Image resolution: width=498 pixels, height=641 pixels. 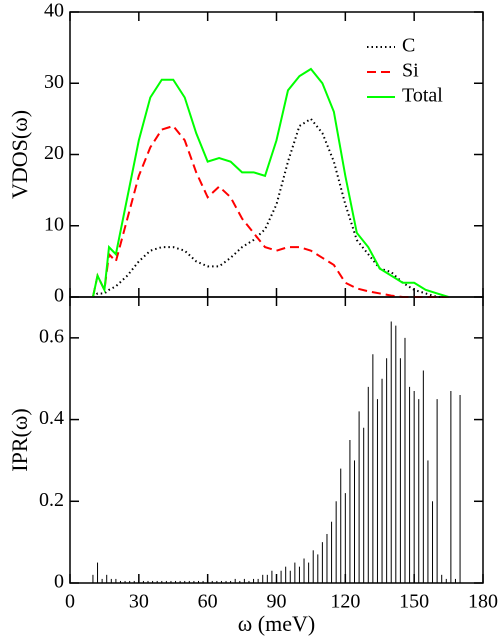 What do you see at coordinates (54, 224) in the screenshot?
I see `y-tick-label: 10` at bounding box center [54, 224].